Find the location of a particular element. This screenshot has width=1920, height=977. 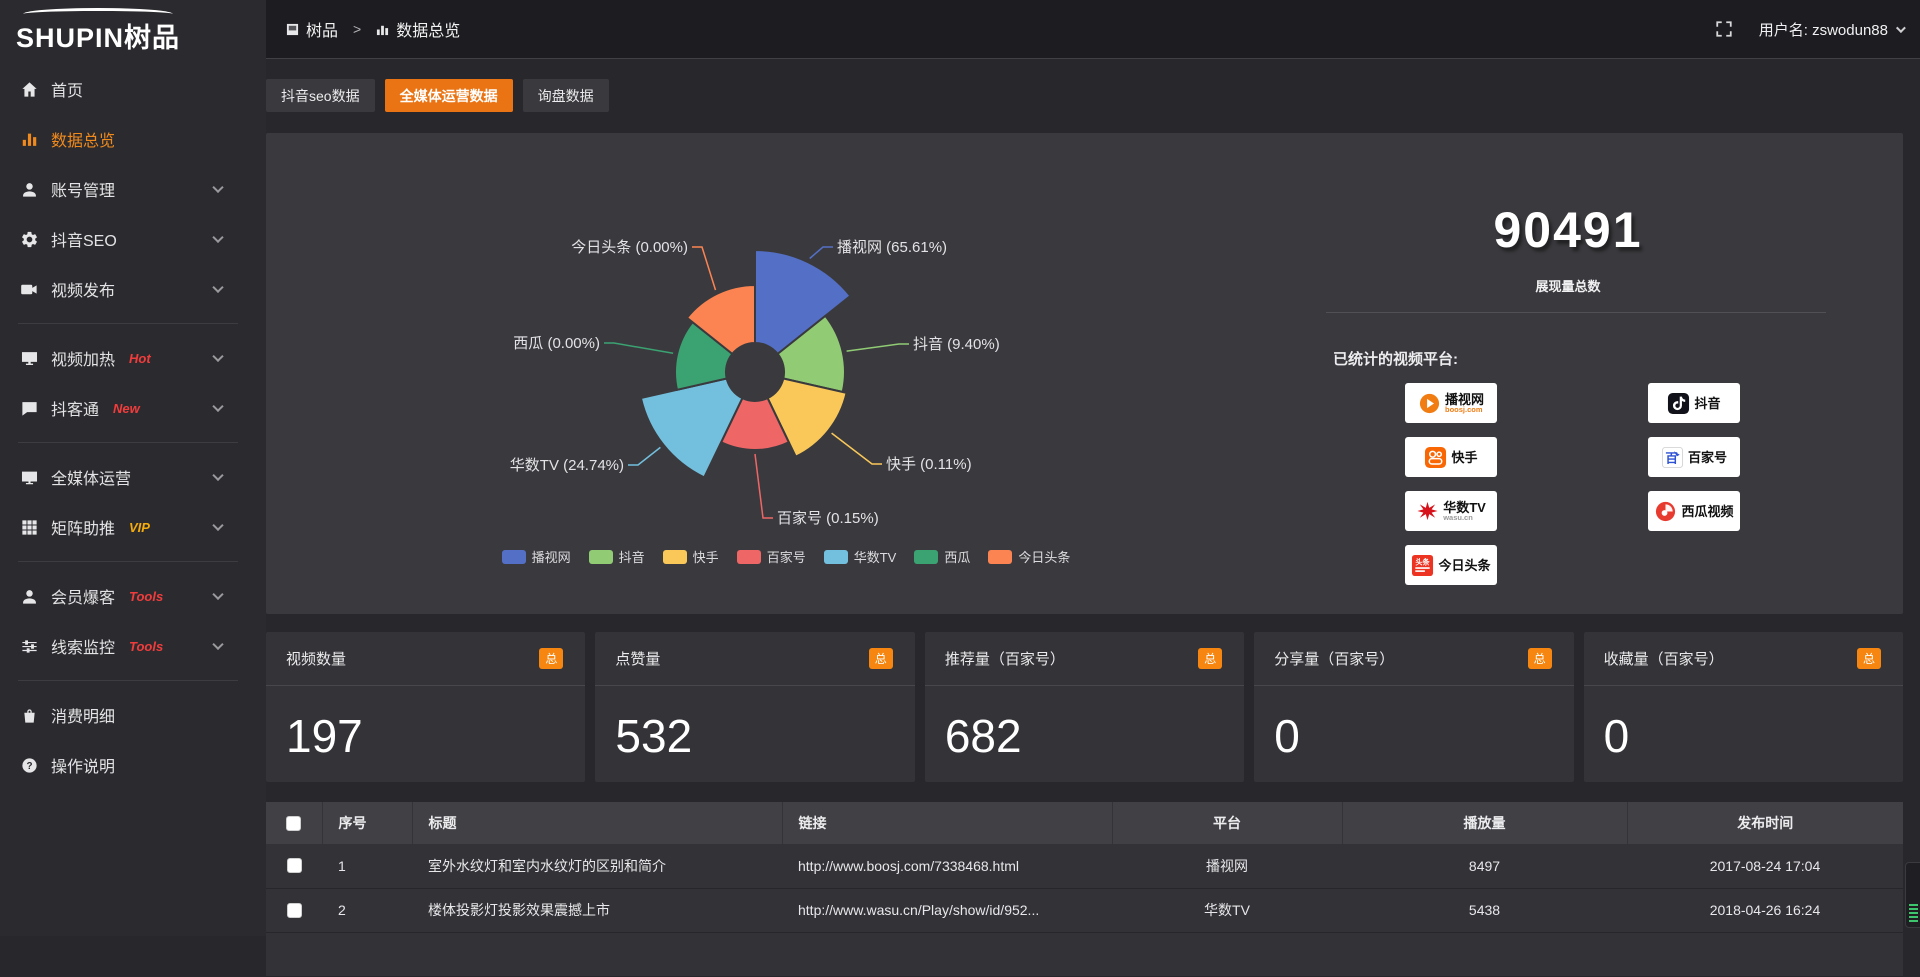

column-header-4: 播放量 is located at coordinates (1484, 823).